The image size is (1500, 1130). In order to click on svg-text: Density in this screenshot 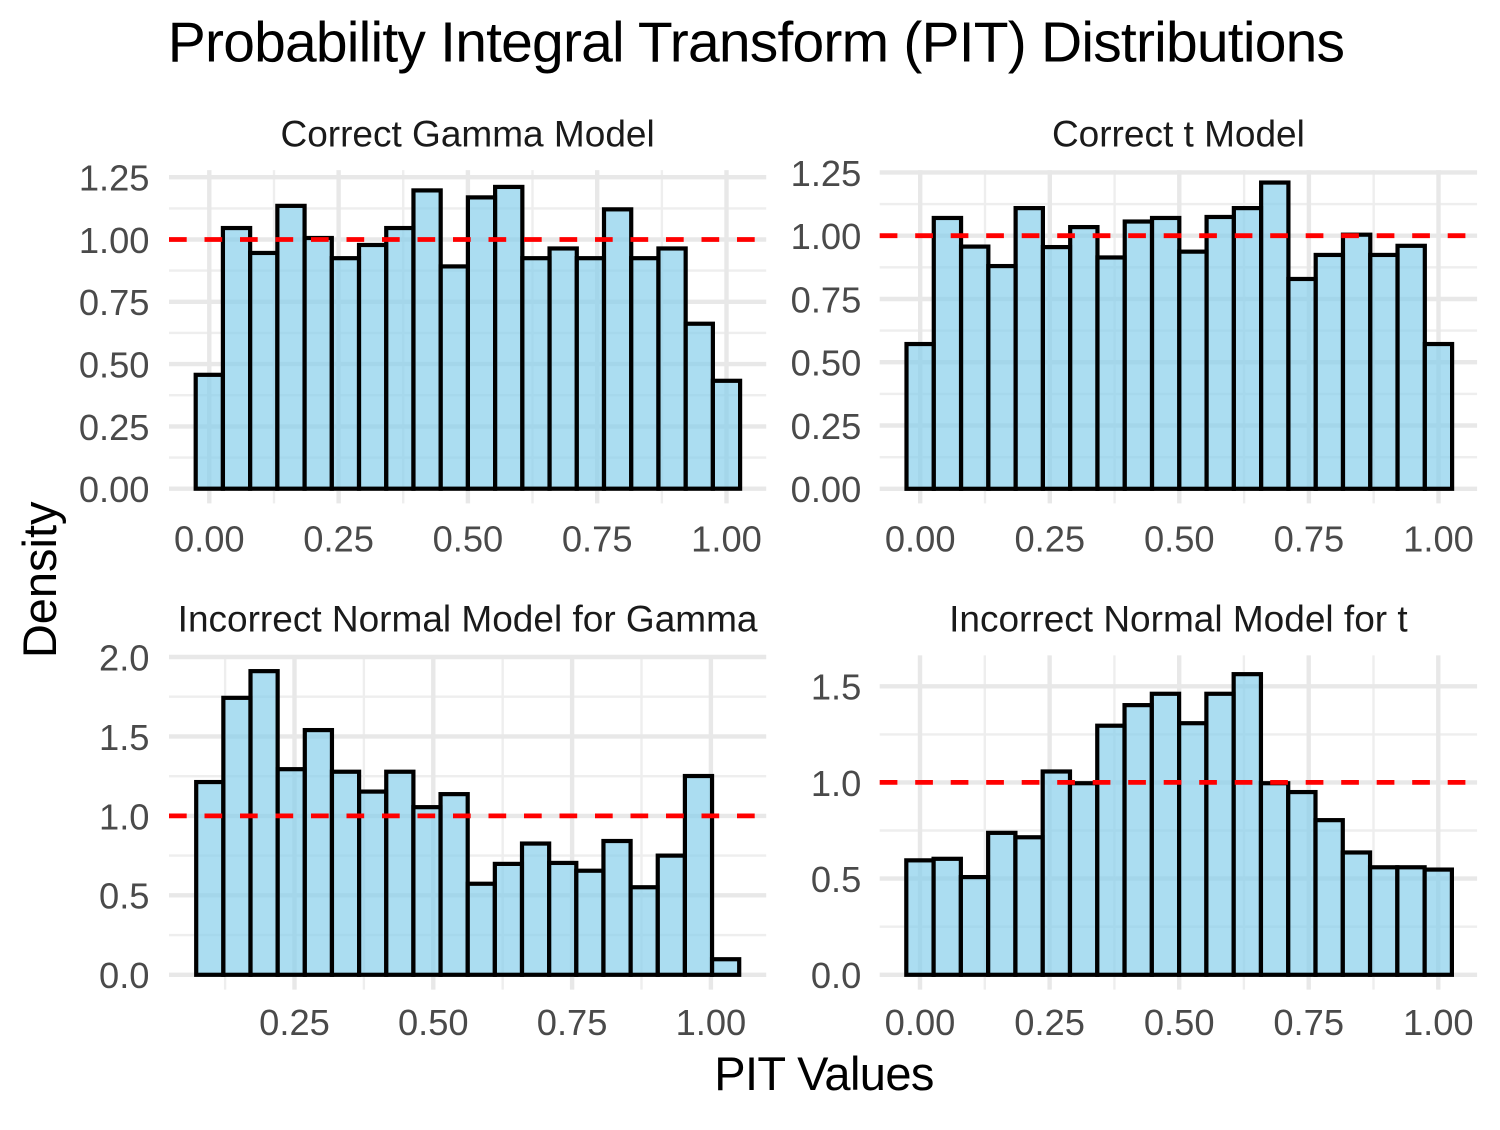, I will do `click(39, 579)`.